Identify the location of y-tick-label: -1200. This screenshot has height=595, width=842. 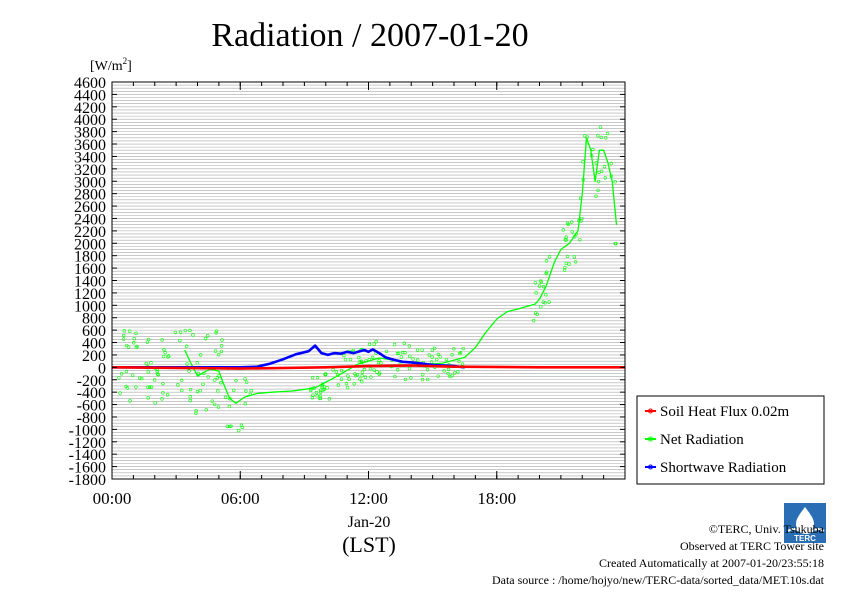
(87, 443).